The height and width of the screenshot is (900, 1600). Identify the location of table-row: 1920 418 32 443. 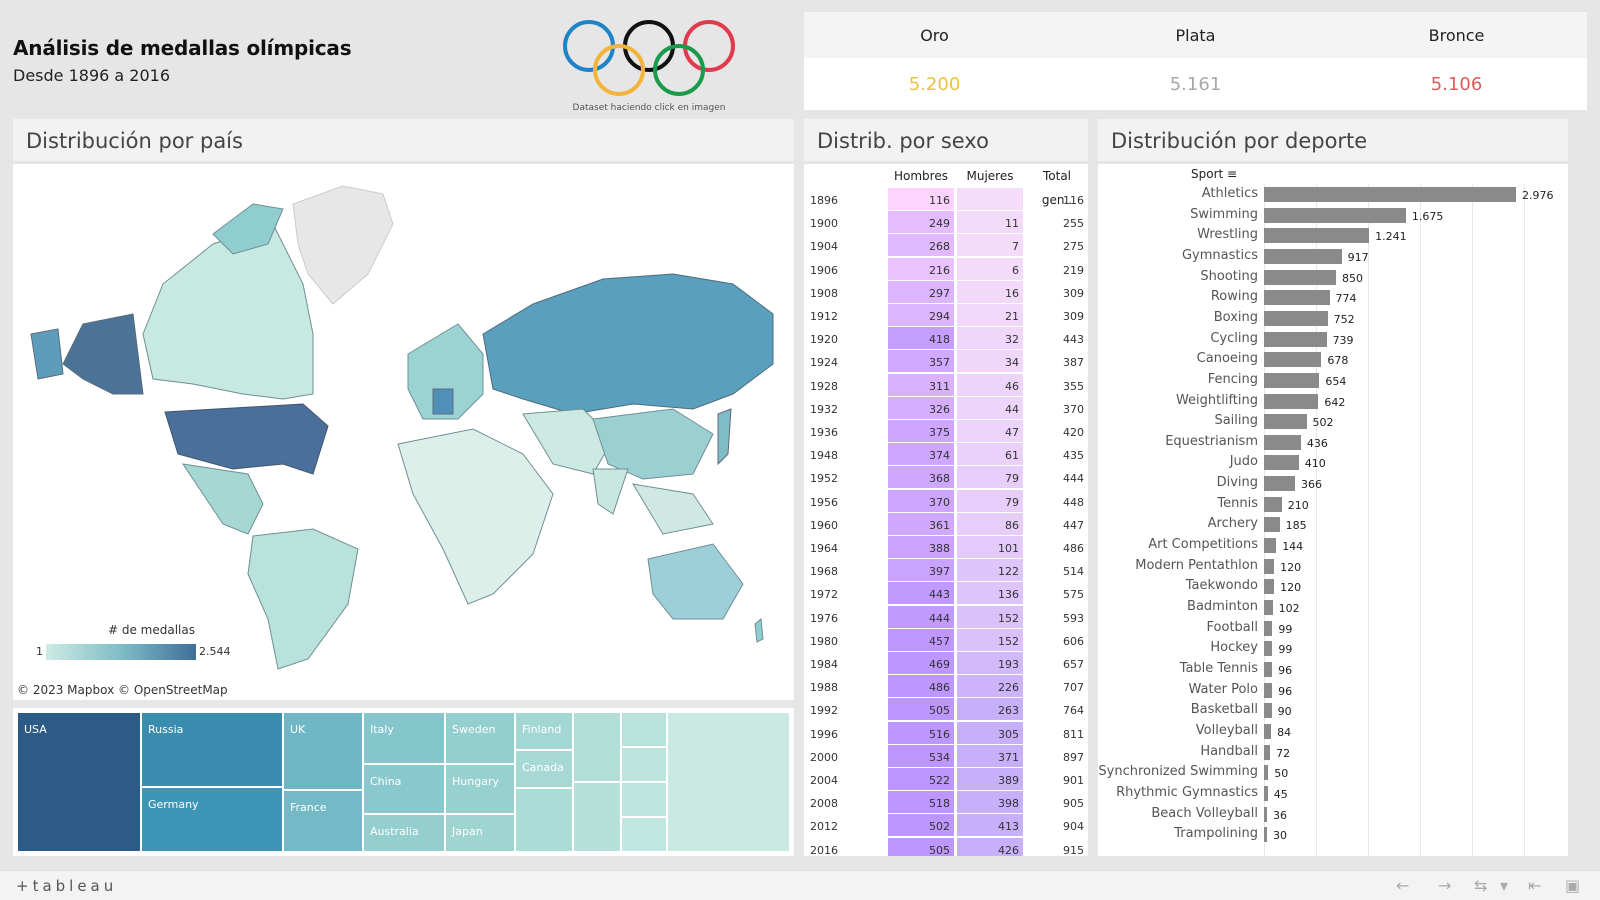
(946, 339).